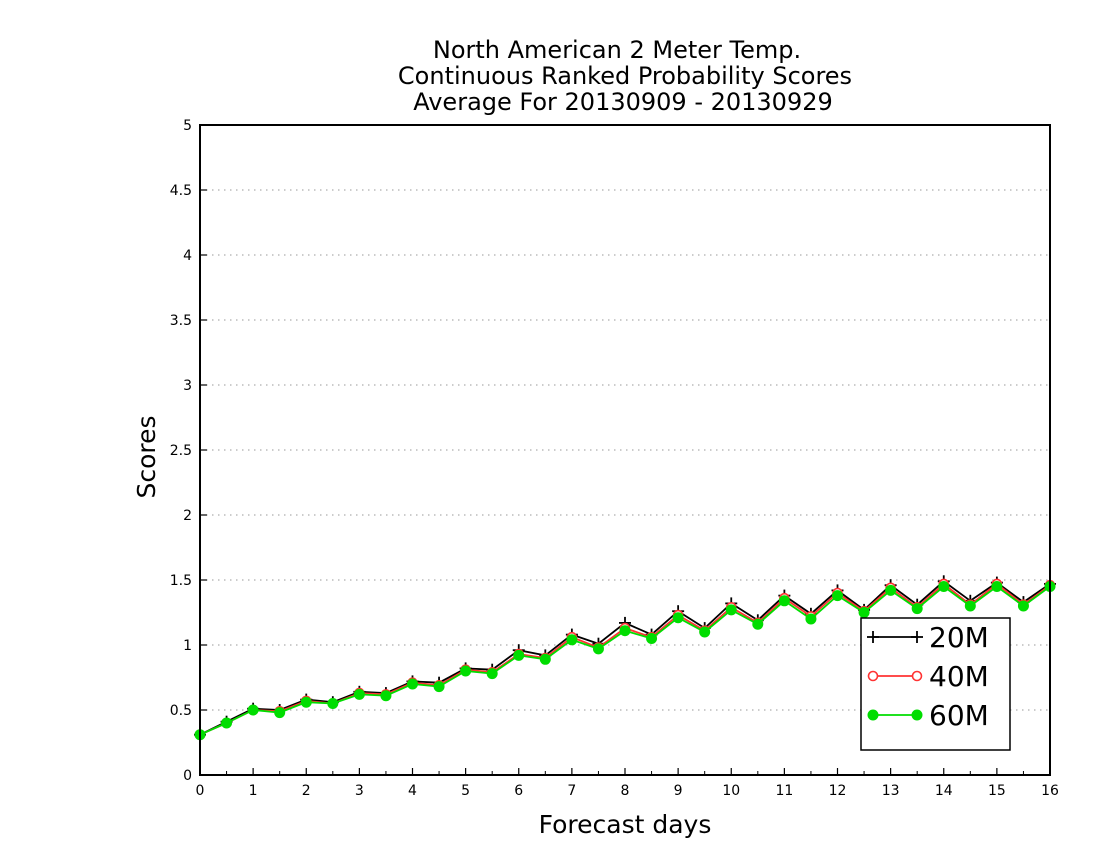  I want to click on y-tick-label: 2, so click(187, 516).